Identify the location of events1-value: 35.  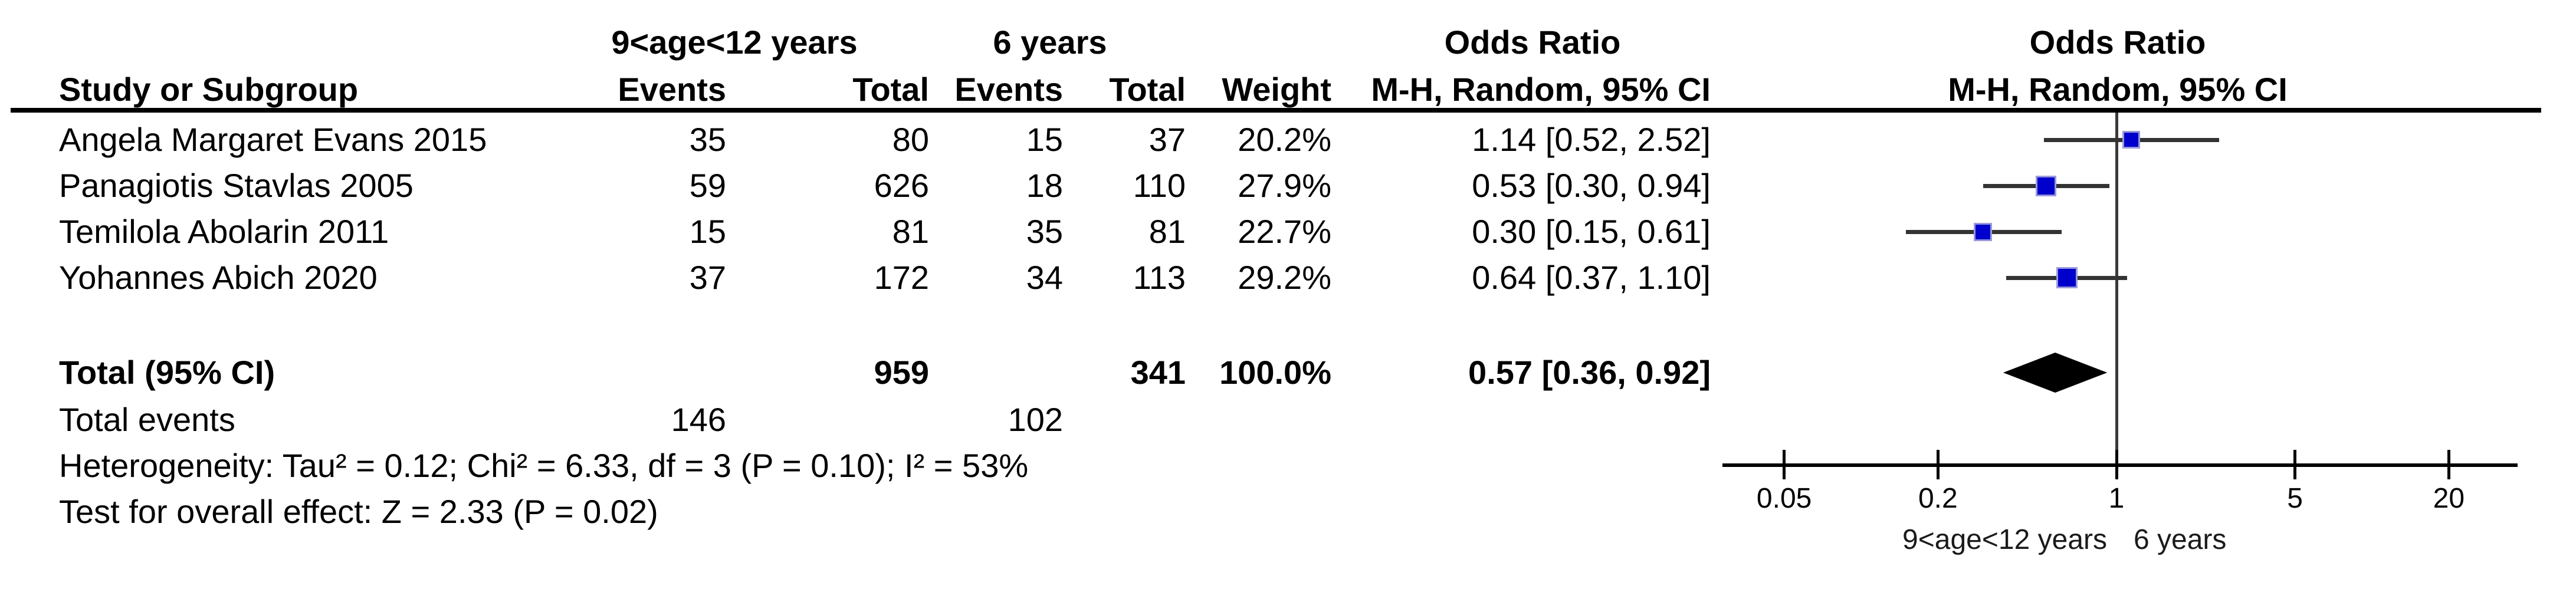
(707, 139).